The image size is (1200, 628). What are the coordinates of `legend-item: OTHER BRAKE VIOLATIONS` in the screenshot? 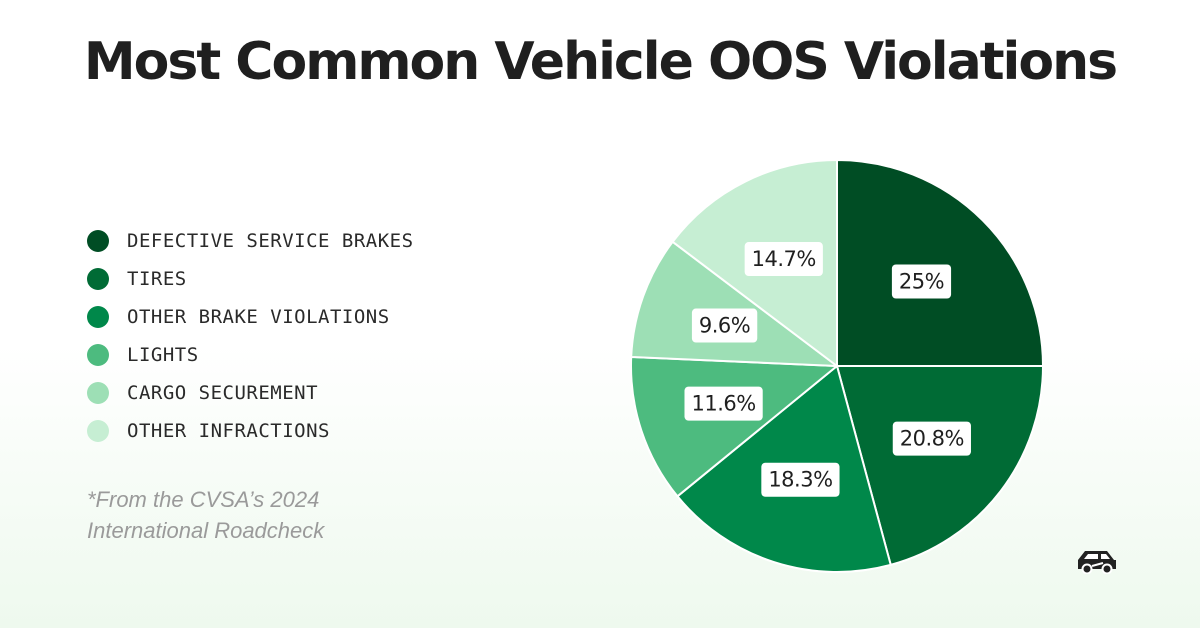 It's located at (250, 317).